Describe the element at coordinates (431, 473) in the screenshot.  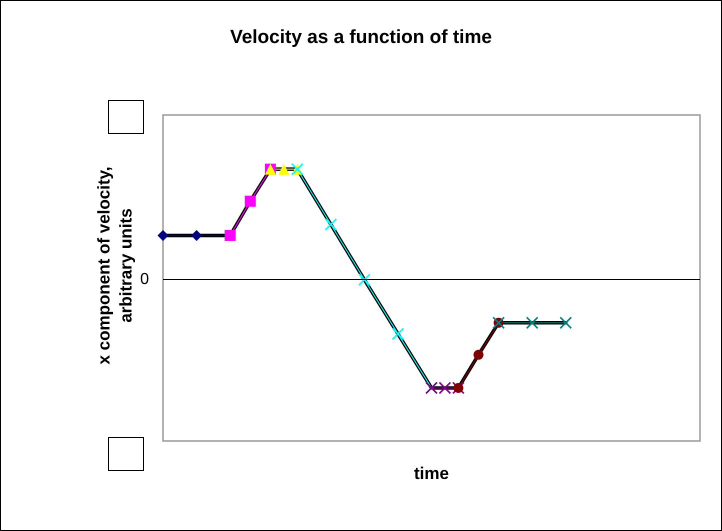
I see `x-axis-title: time` at that location.